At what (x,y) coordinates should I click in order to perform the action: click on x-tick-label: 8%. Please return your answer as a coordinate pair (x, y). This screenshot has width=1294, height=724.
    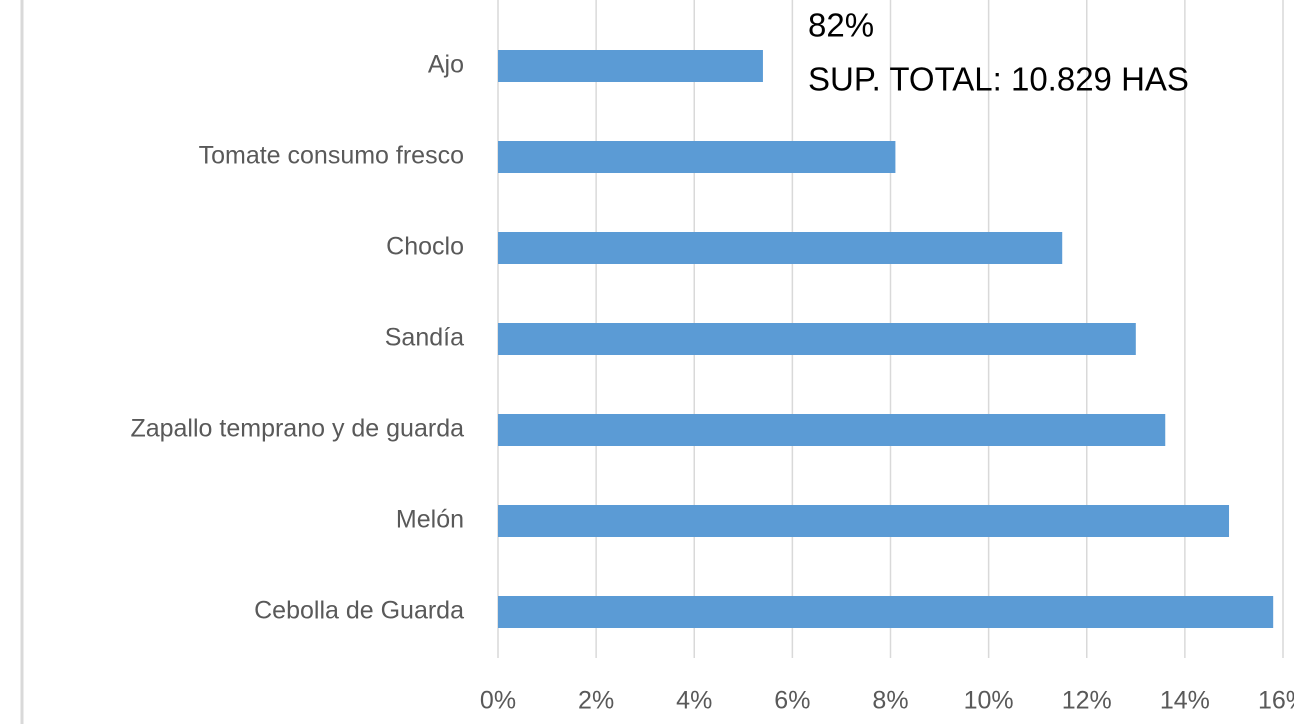
    Looking at the image, I should click on (890, 701).